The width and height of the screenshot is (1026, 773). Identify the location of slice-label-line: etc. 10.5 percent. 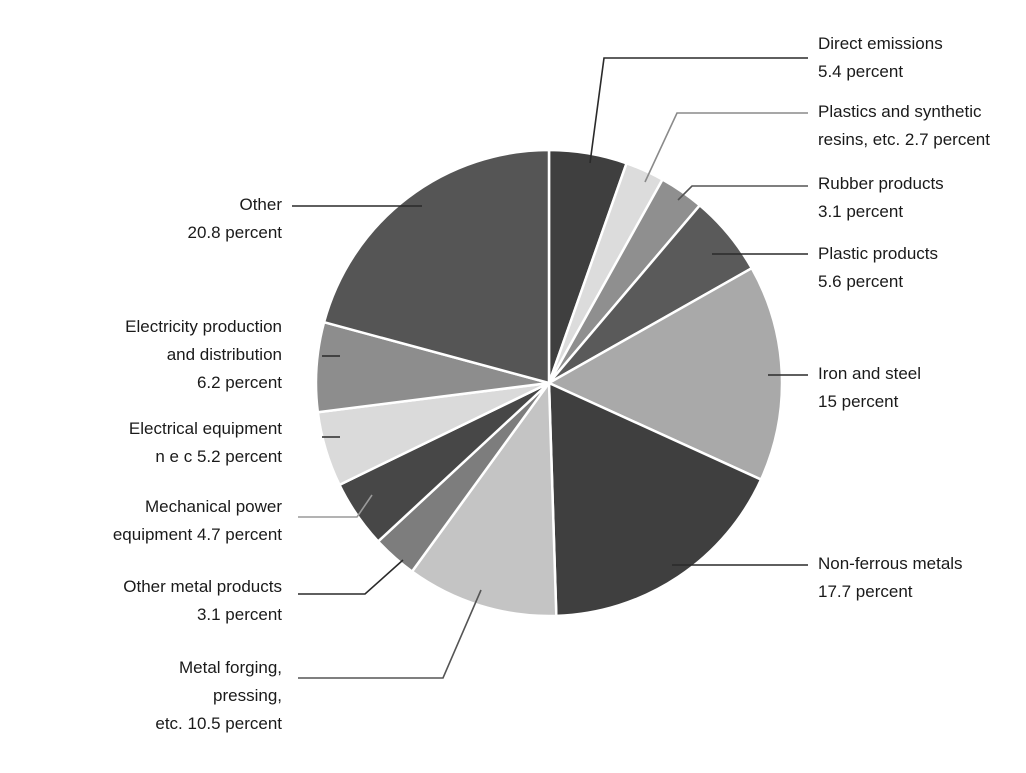
(218, 723).